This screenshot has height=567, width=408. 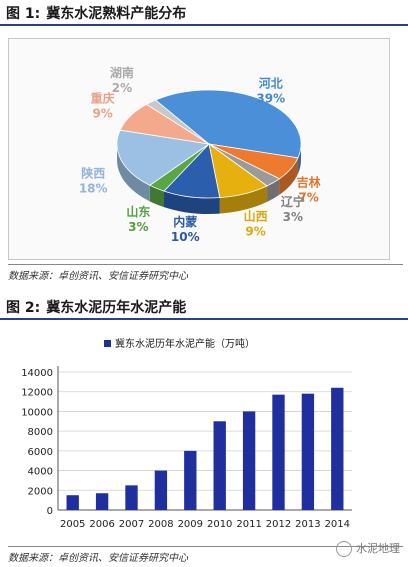 I want to click on pie-label-name: 重庆, so click(x=103, y=97).